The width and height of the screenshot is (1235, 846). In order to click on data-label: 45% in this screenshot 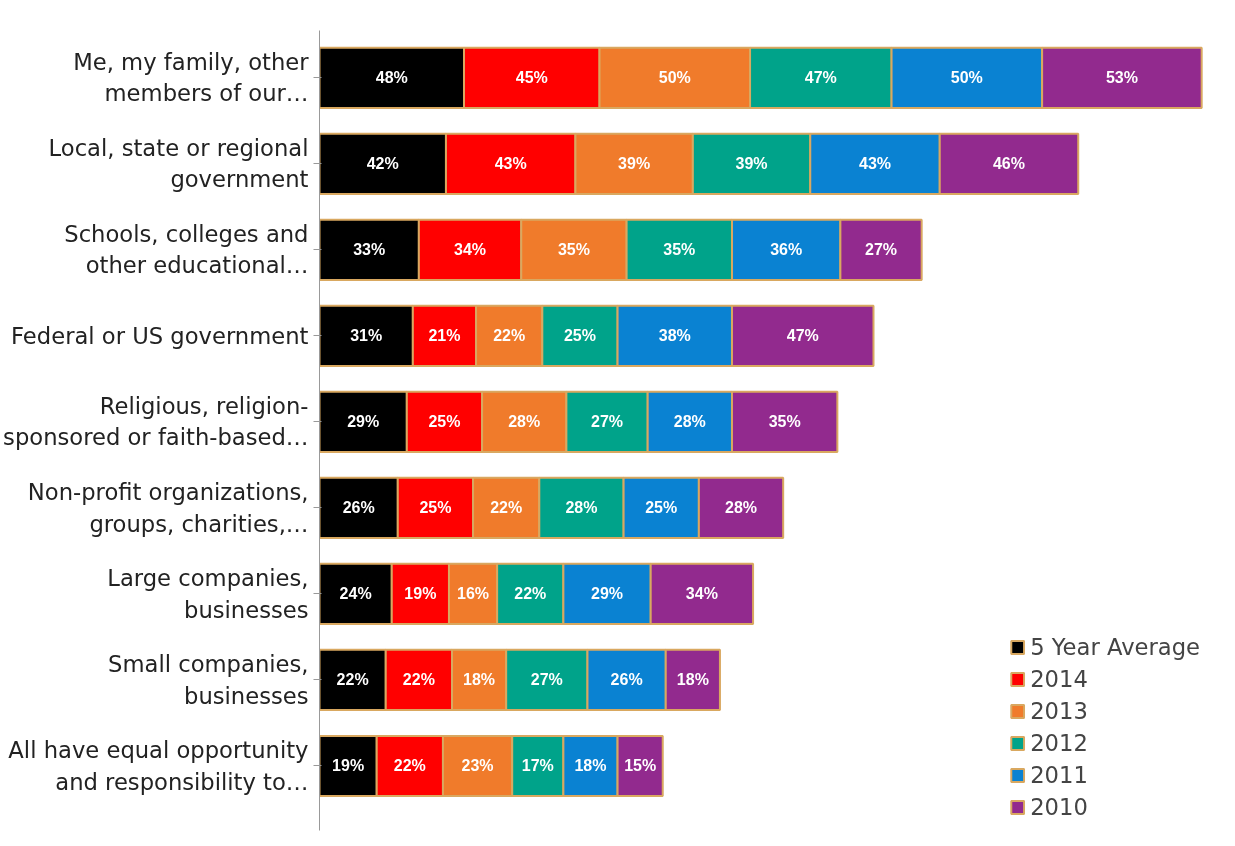, I will do `click(531, 78)`.